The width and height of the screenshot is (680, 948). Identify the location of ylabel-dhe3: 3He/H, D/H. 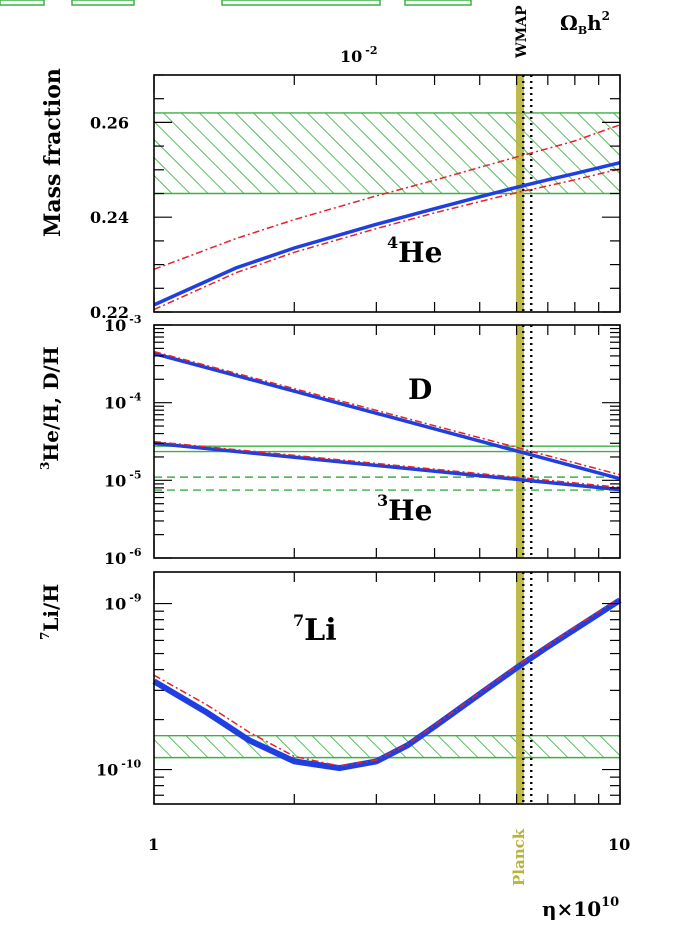
(50, 408).